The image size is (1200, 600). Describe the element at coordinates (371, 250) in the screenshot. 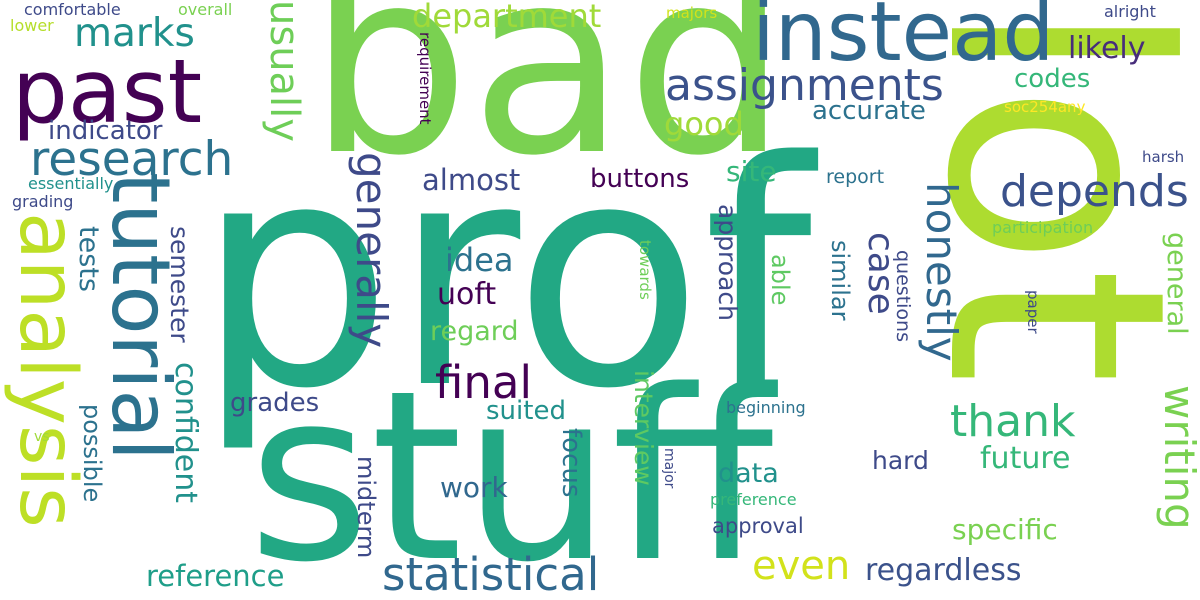

I see `word-generally: generally` at that location.